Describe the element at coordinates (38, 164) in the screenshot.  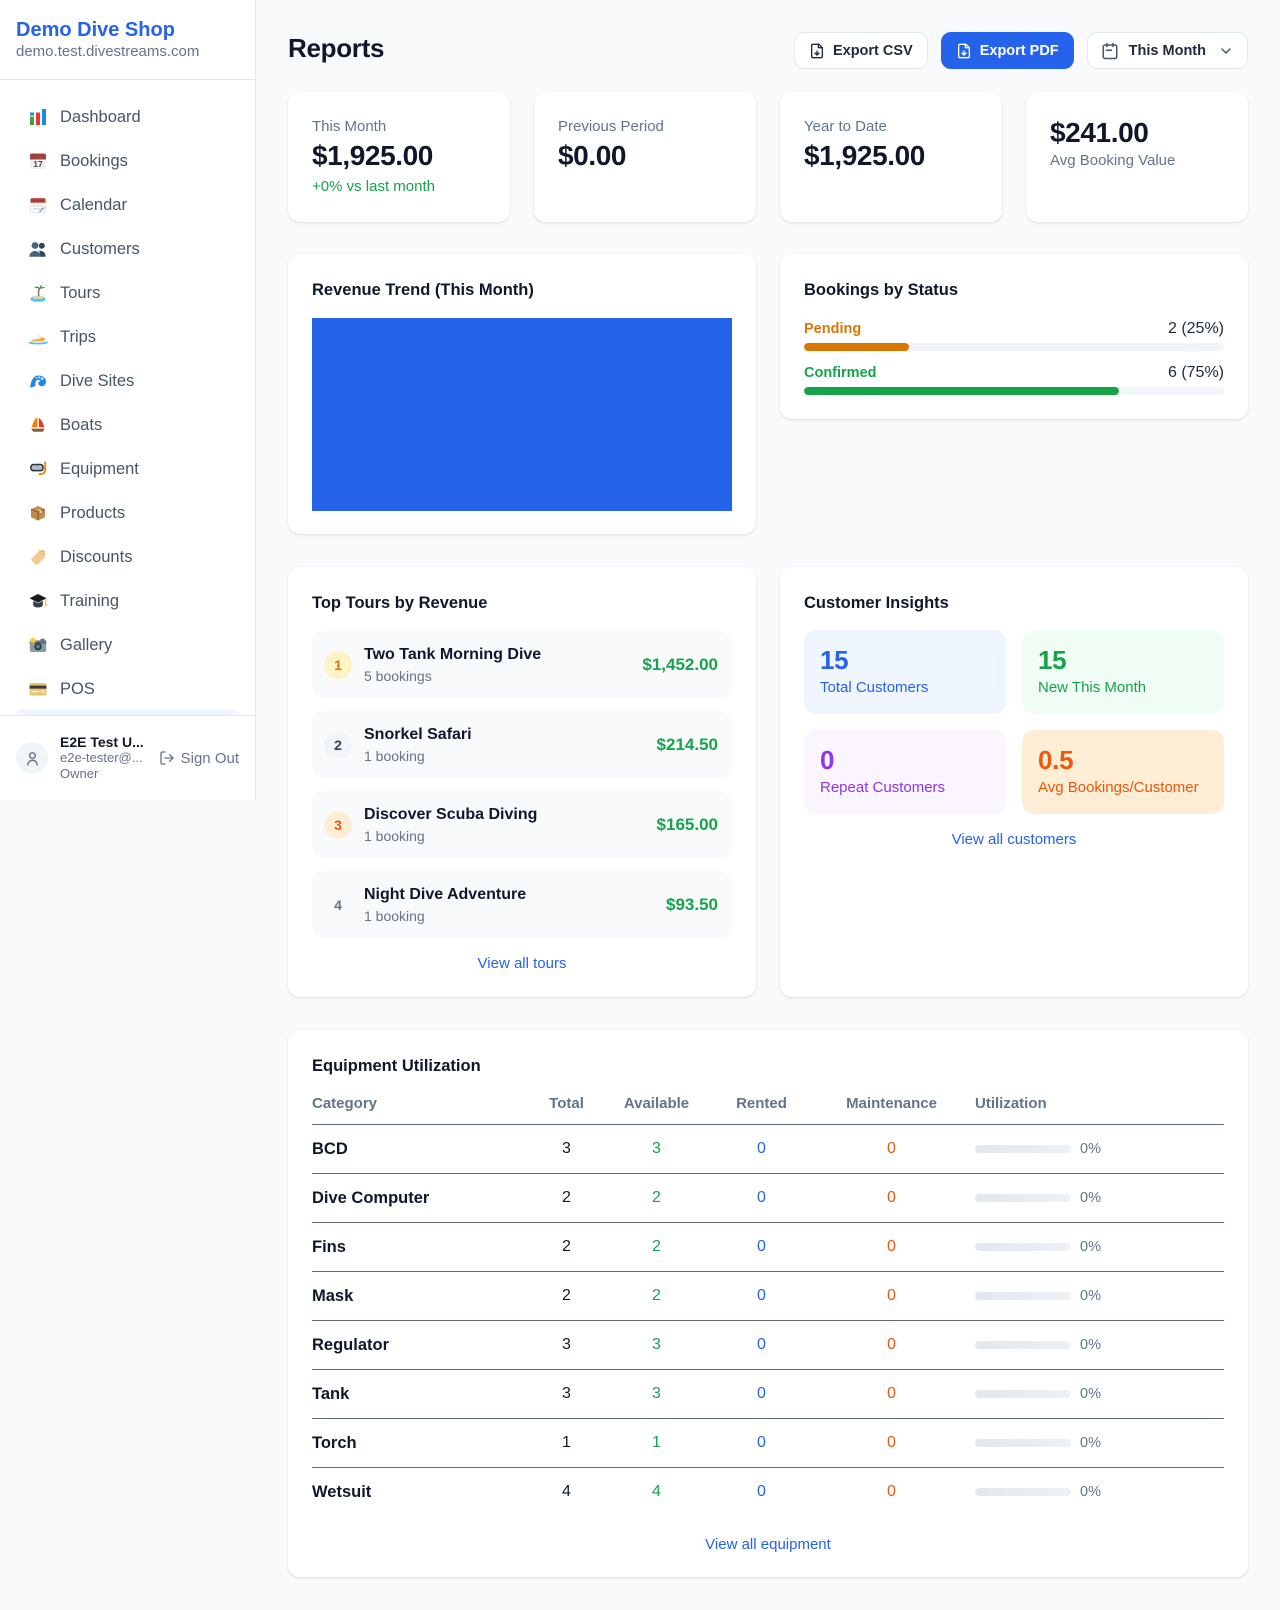
I see `svg-text: 17` at that location.